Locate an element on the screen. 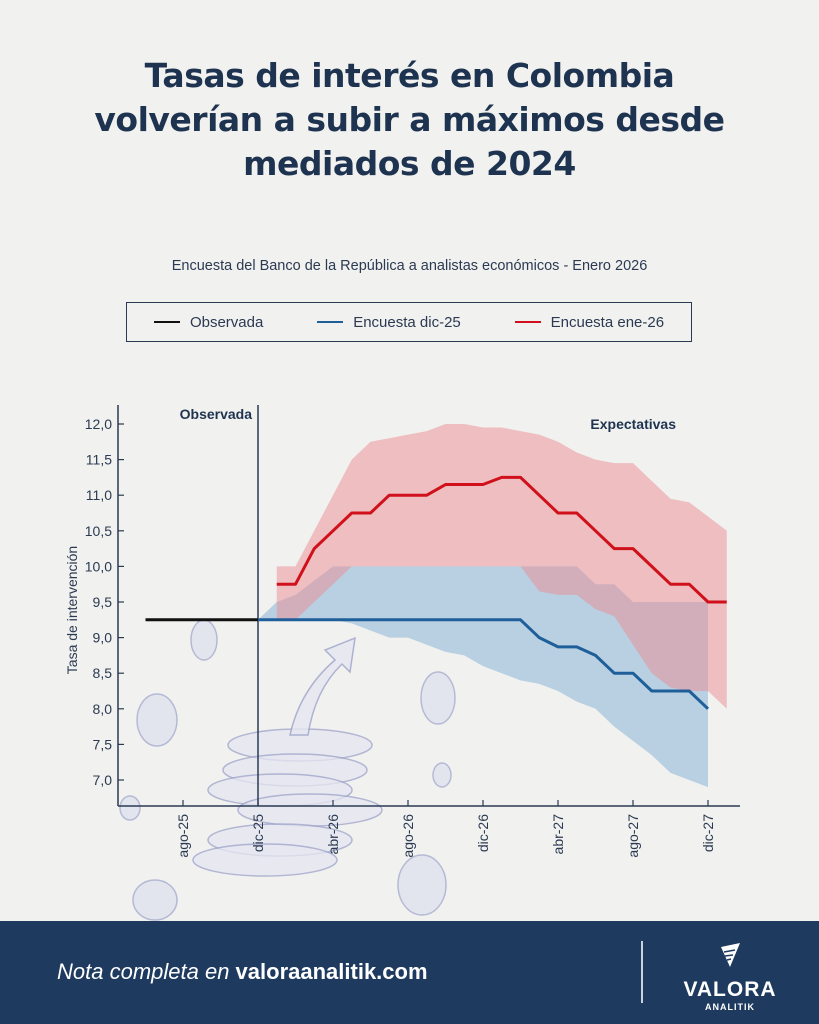 This screenshot has height=1024, width=819. x-tick-label: abr-27 is located at coordinates (558, 834).